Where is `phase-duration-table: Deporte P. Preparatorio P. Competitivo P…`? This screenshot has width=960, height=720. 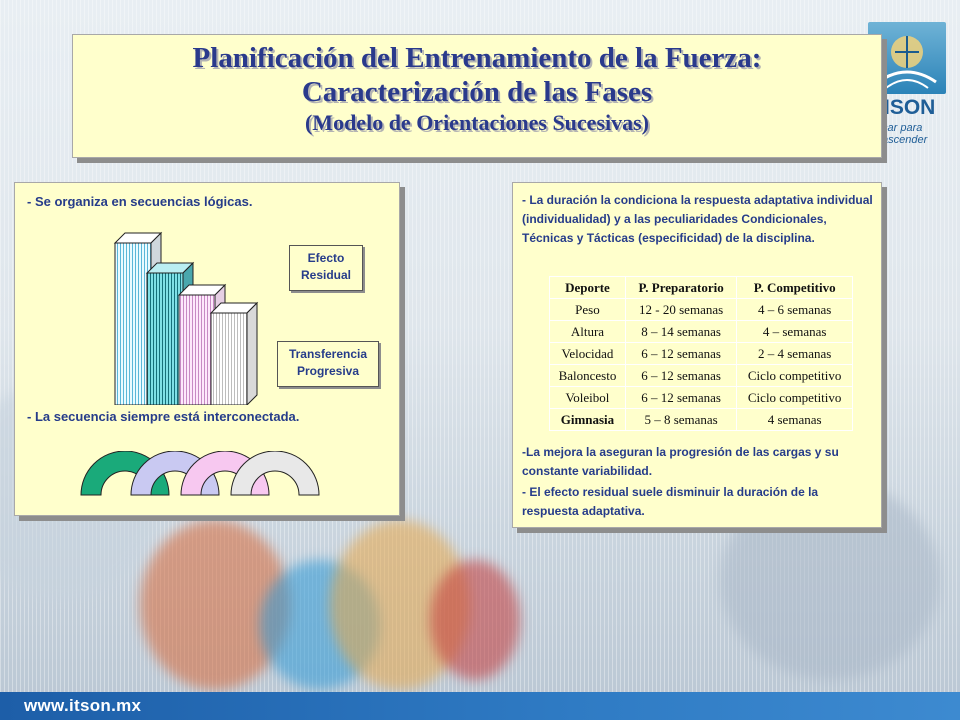 phase-duration-table: Deporte P. Preparatorio P. Competitivo P… is located at coordinates (701, 353).